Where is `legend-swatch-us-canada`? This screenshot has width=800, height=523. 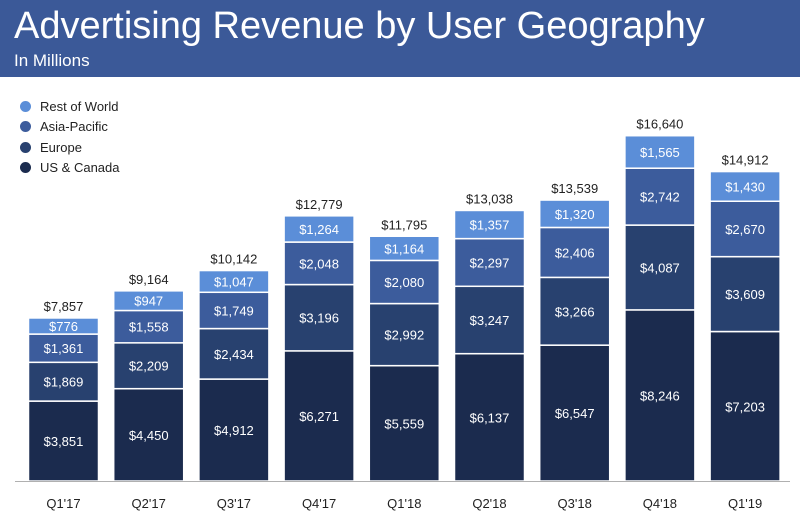
legend-swatch-us-canada is located at coordinates (25, 168).